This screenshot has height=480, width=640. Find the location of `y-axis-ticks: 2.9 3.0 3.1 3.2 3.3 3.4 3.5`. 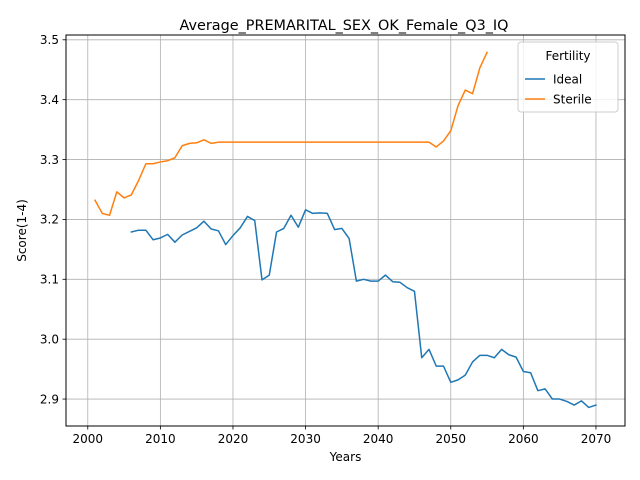

y-axis-ticks: 2.9 3.0 3.1 3.2 3.3 3.4 3.5 is located at coordinates (53, 219).